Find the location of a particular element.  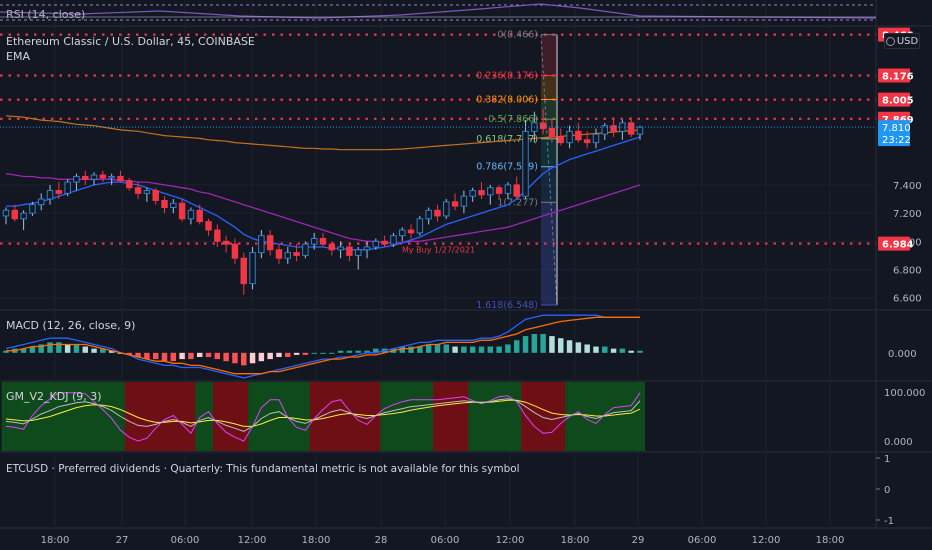

currency-button: USD is located at coordinates (902, 41).